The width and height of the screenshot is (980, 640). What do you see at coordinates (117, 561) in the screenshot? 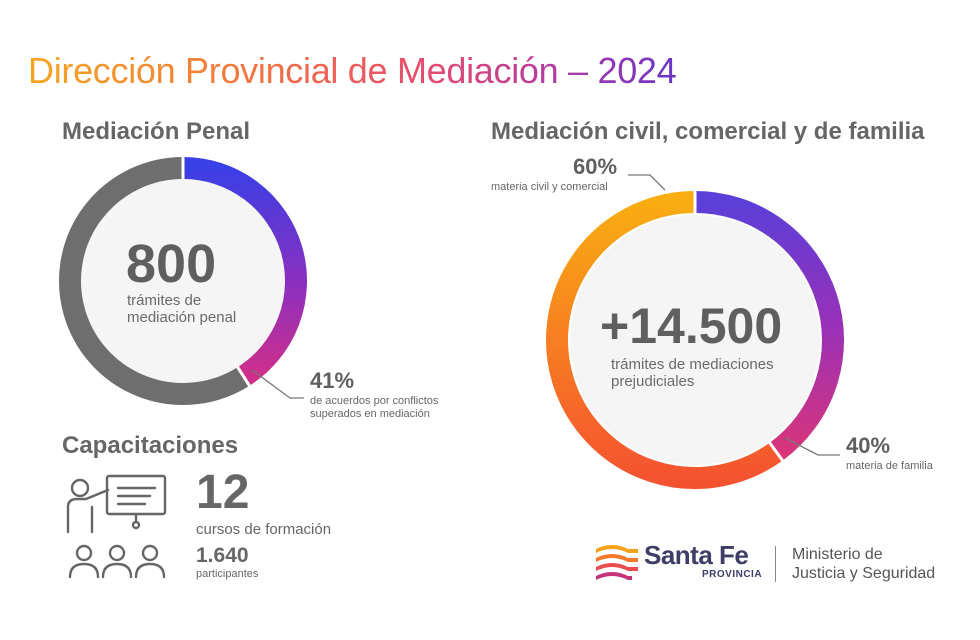
I see `participants-icon` at bounding box center [117, 561].